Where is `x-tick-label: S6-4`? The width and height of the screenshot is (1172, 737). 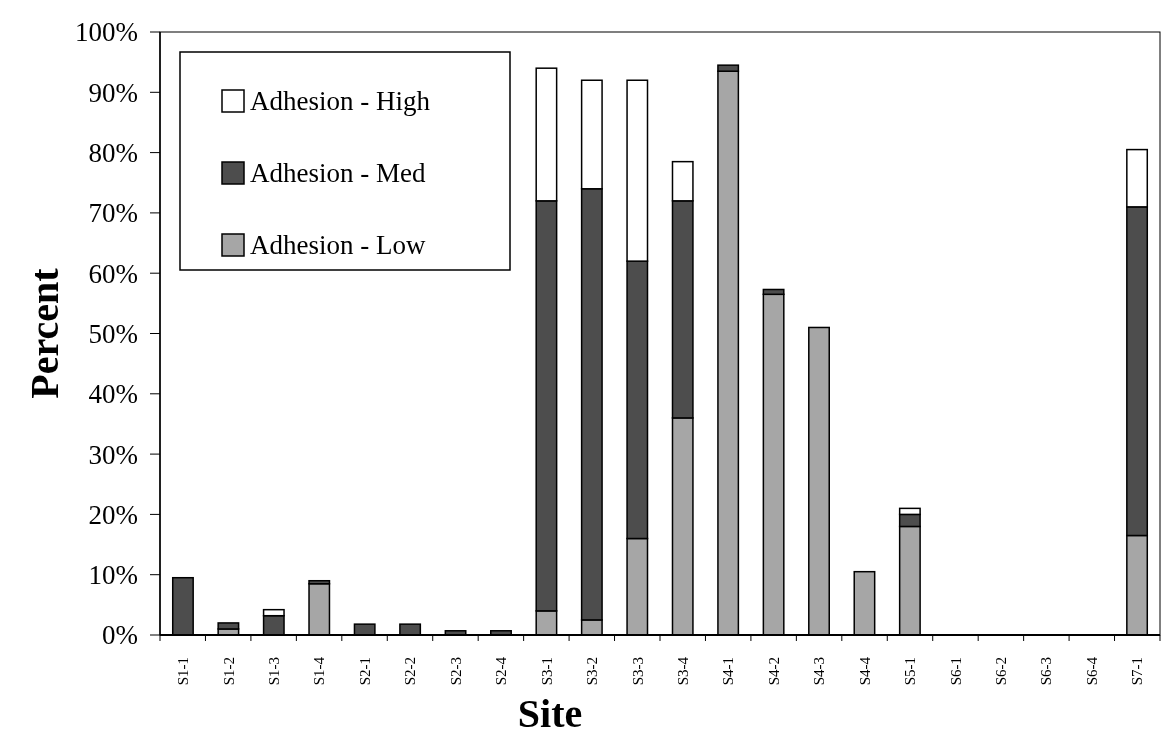
x-tick-label: S6-4 is located at coordinates (1091, 671).